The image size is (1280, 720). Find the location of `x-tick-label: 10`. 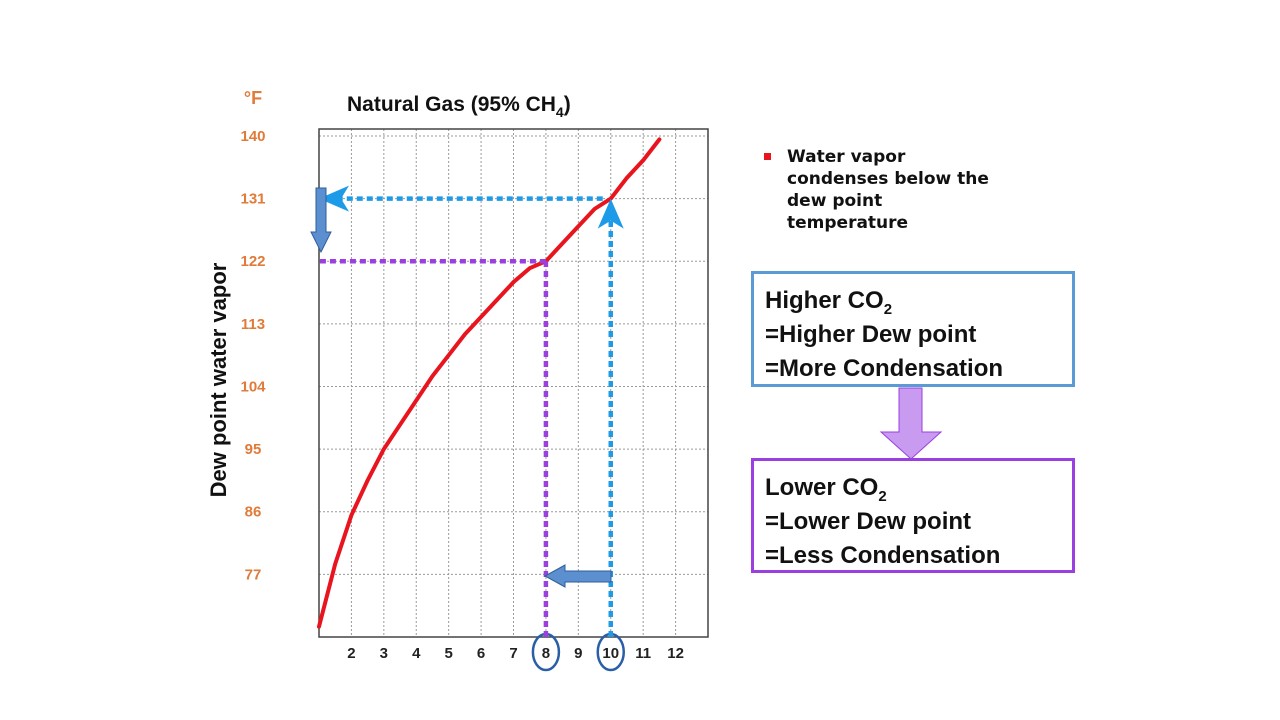

x-tick-label: 10 is located at coordinates (610, 653).